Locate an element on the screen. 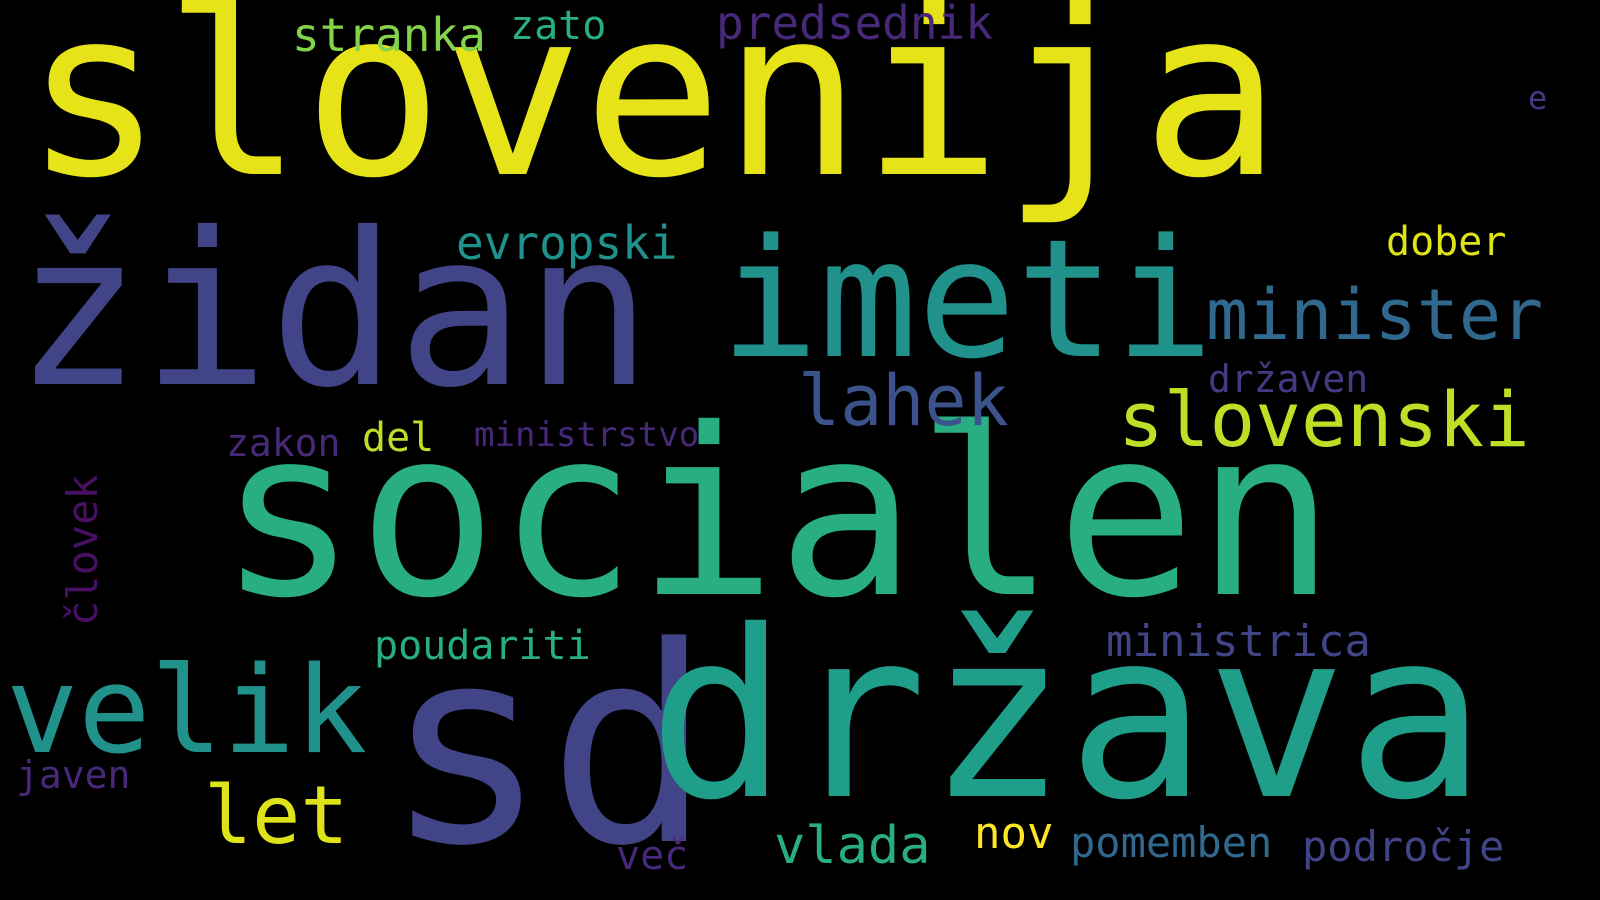 The height and width of the screenshot is (900, 1600). word-velik: velik is located at coordinates (187, 711).